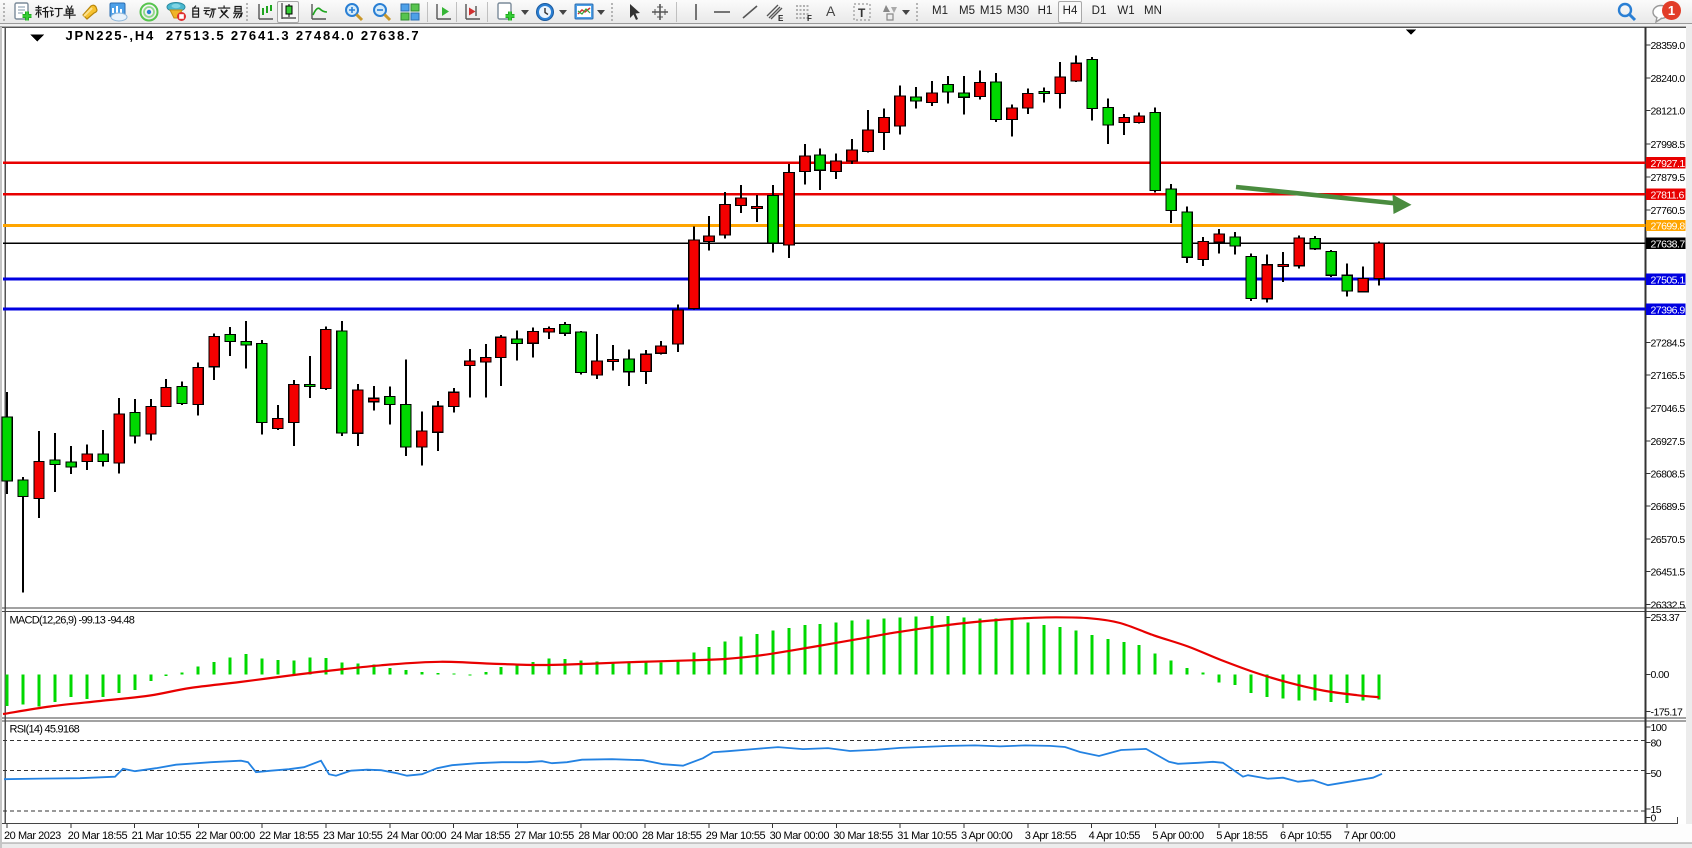 The height and width of the screenshot is (848, 1692). I want to click on svg-text: 24 Mar 00:00, so click(417, 836).